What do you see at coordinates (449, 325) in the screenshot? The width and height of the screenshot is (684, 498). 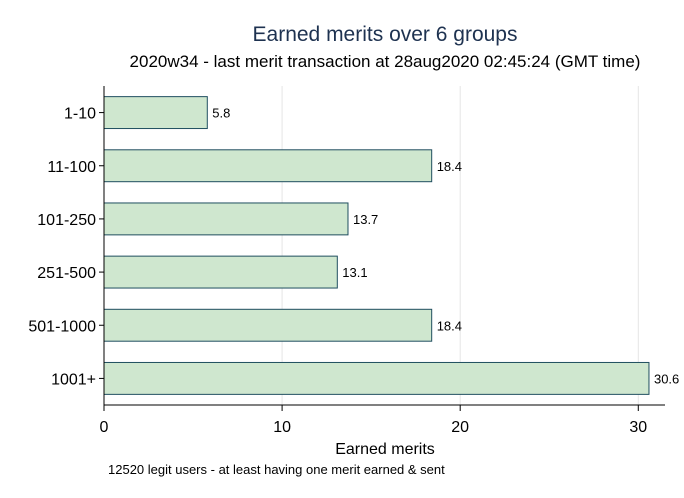 I see `data-label-501-1000: 18.4` at bounding box center [449, 325].